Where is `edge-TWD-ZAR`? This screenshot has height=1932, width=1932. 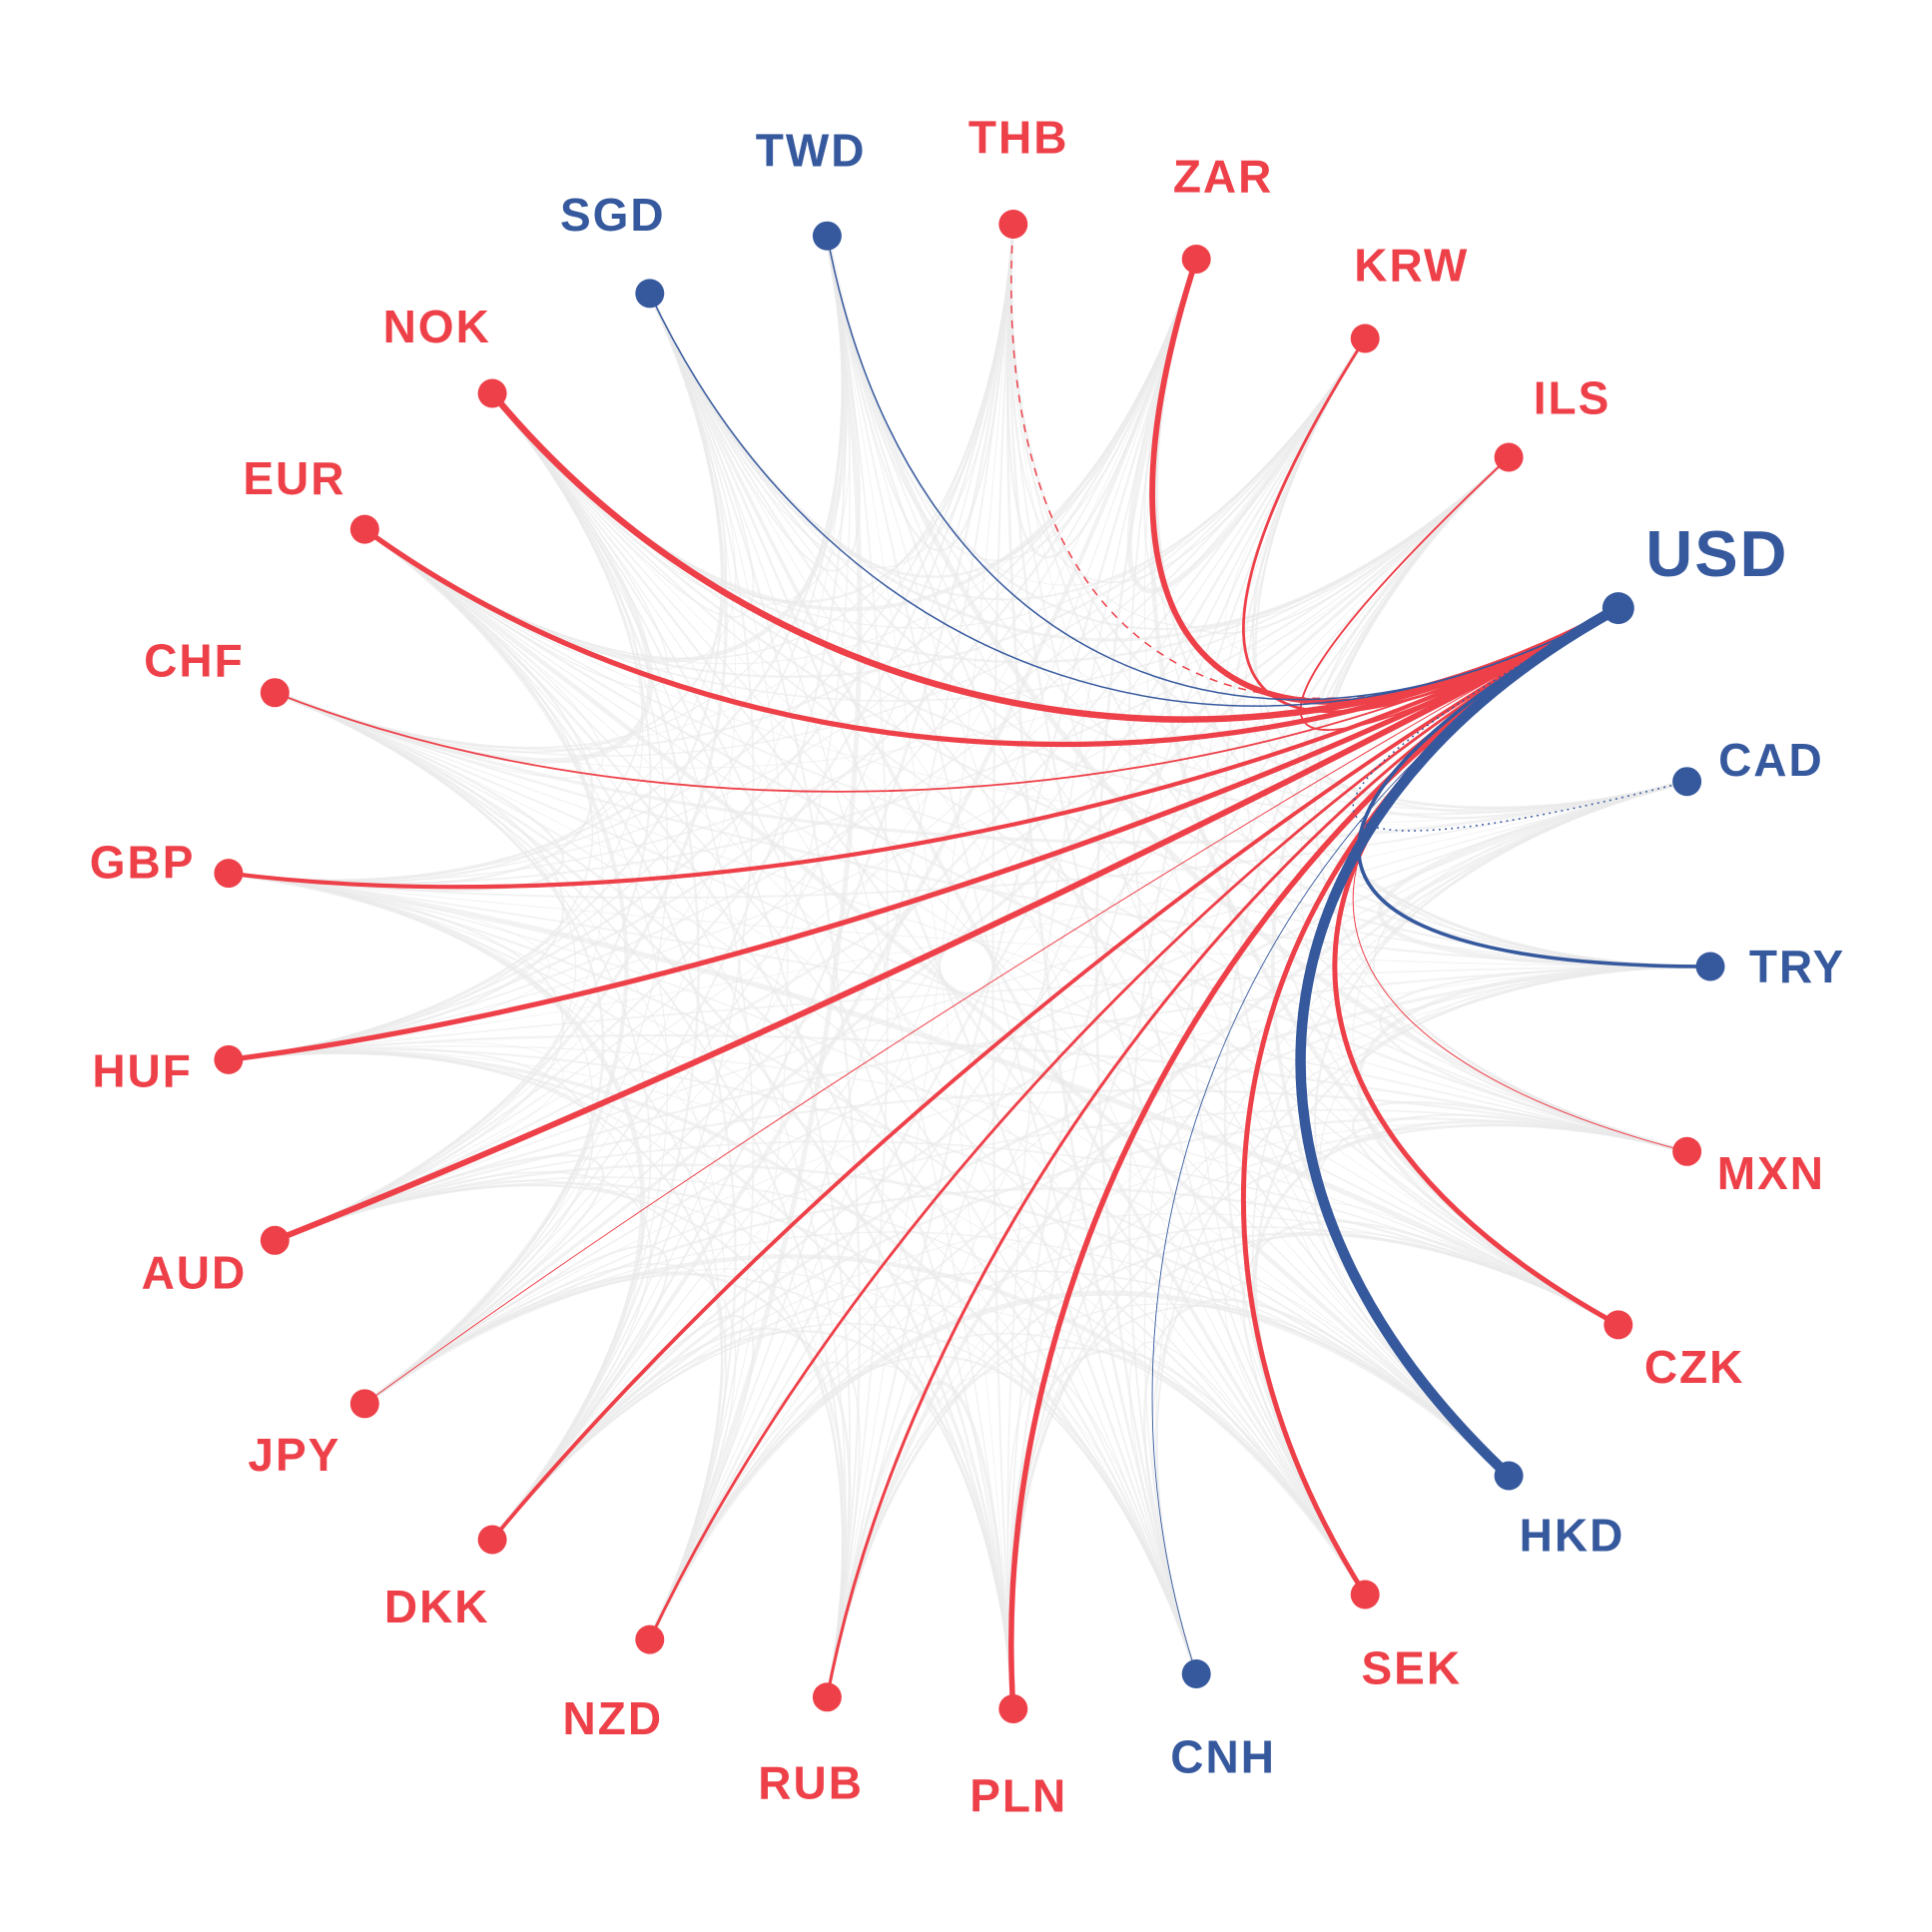 edge-TWD-ZAR is located at coordinates (1011, 398).